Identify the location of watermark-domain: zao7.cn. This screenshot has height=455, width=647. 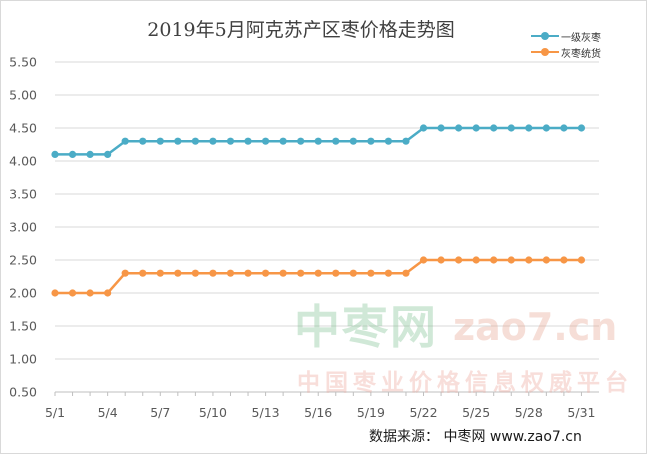
(535, 327).